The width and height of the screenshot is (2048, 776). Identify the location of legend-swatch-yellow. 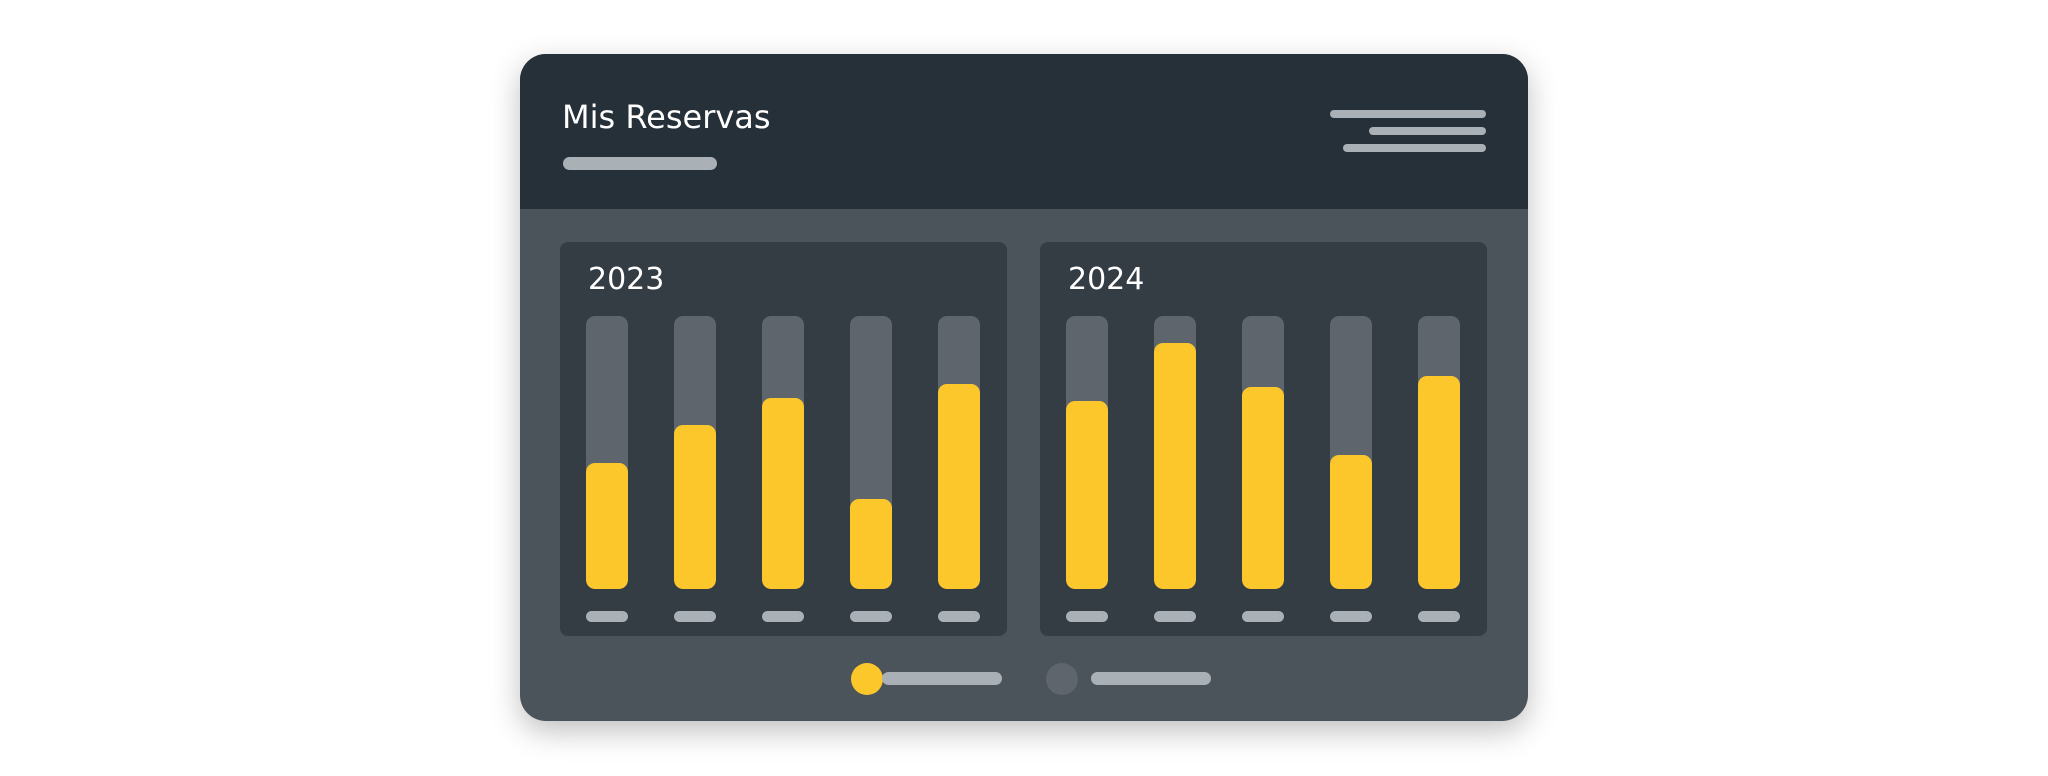
(867, 679).